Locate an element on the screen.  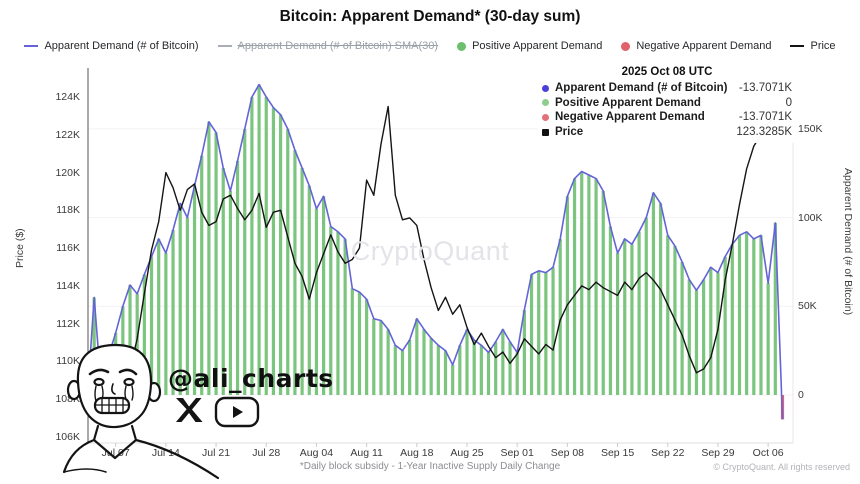
left-axis-title: Price ($) is located at coordinates (20, 248).